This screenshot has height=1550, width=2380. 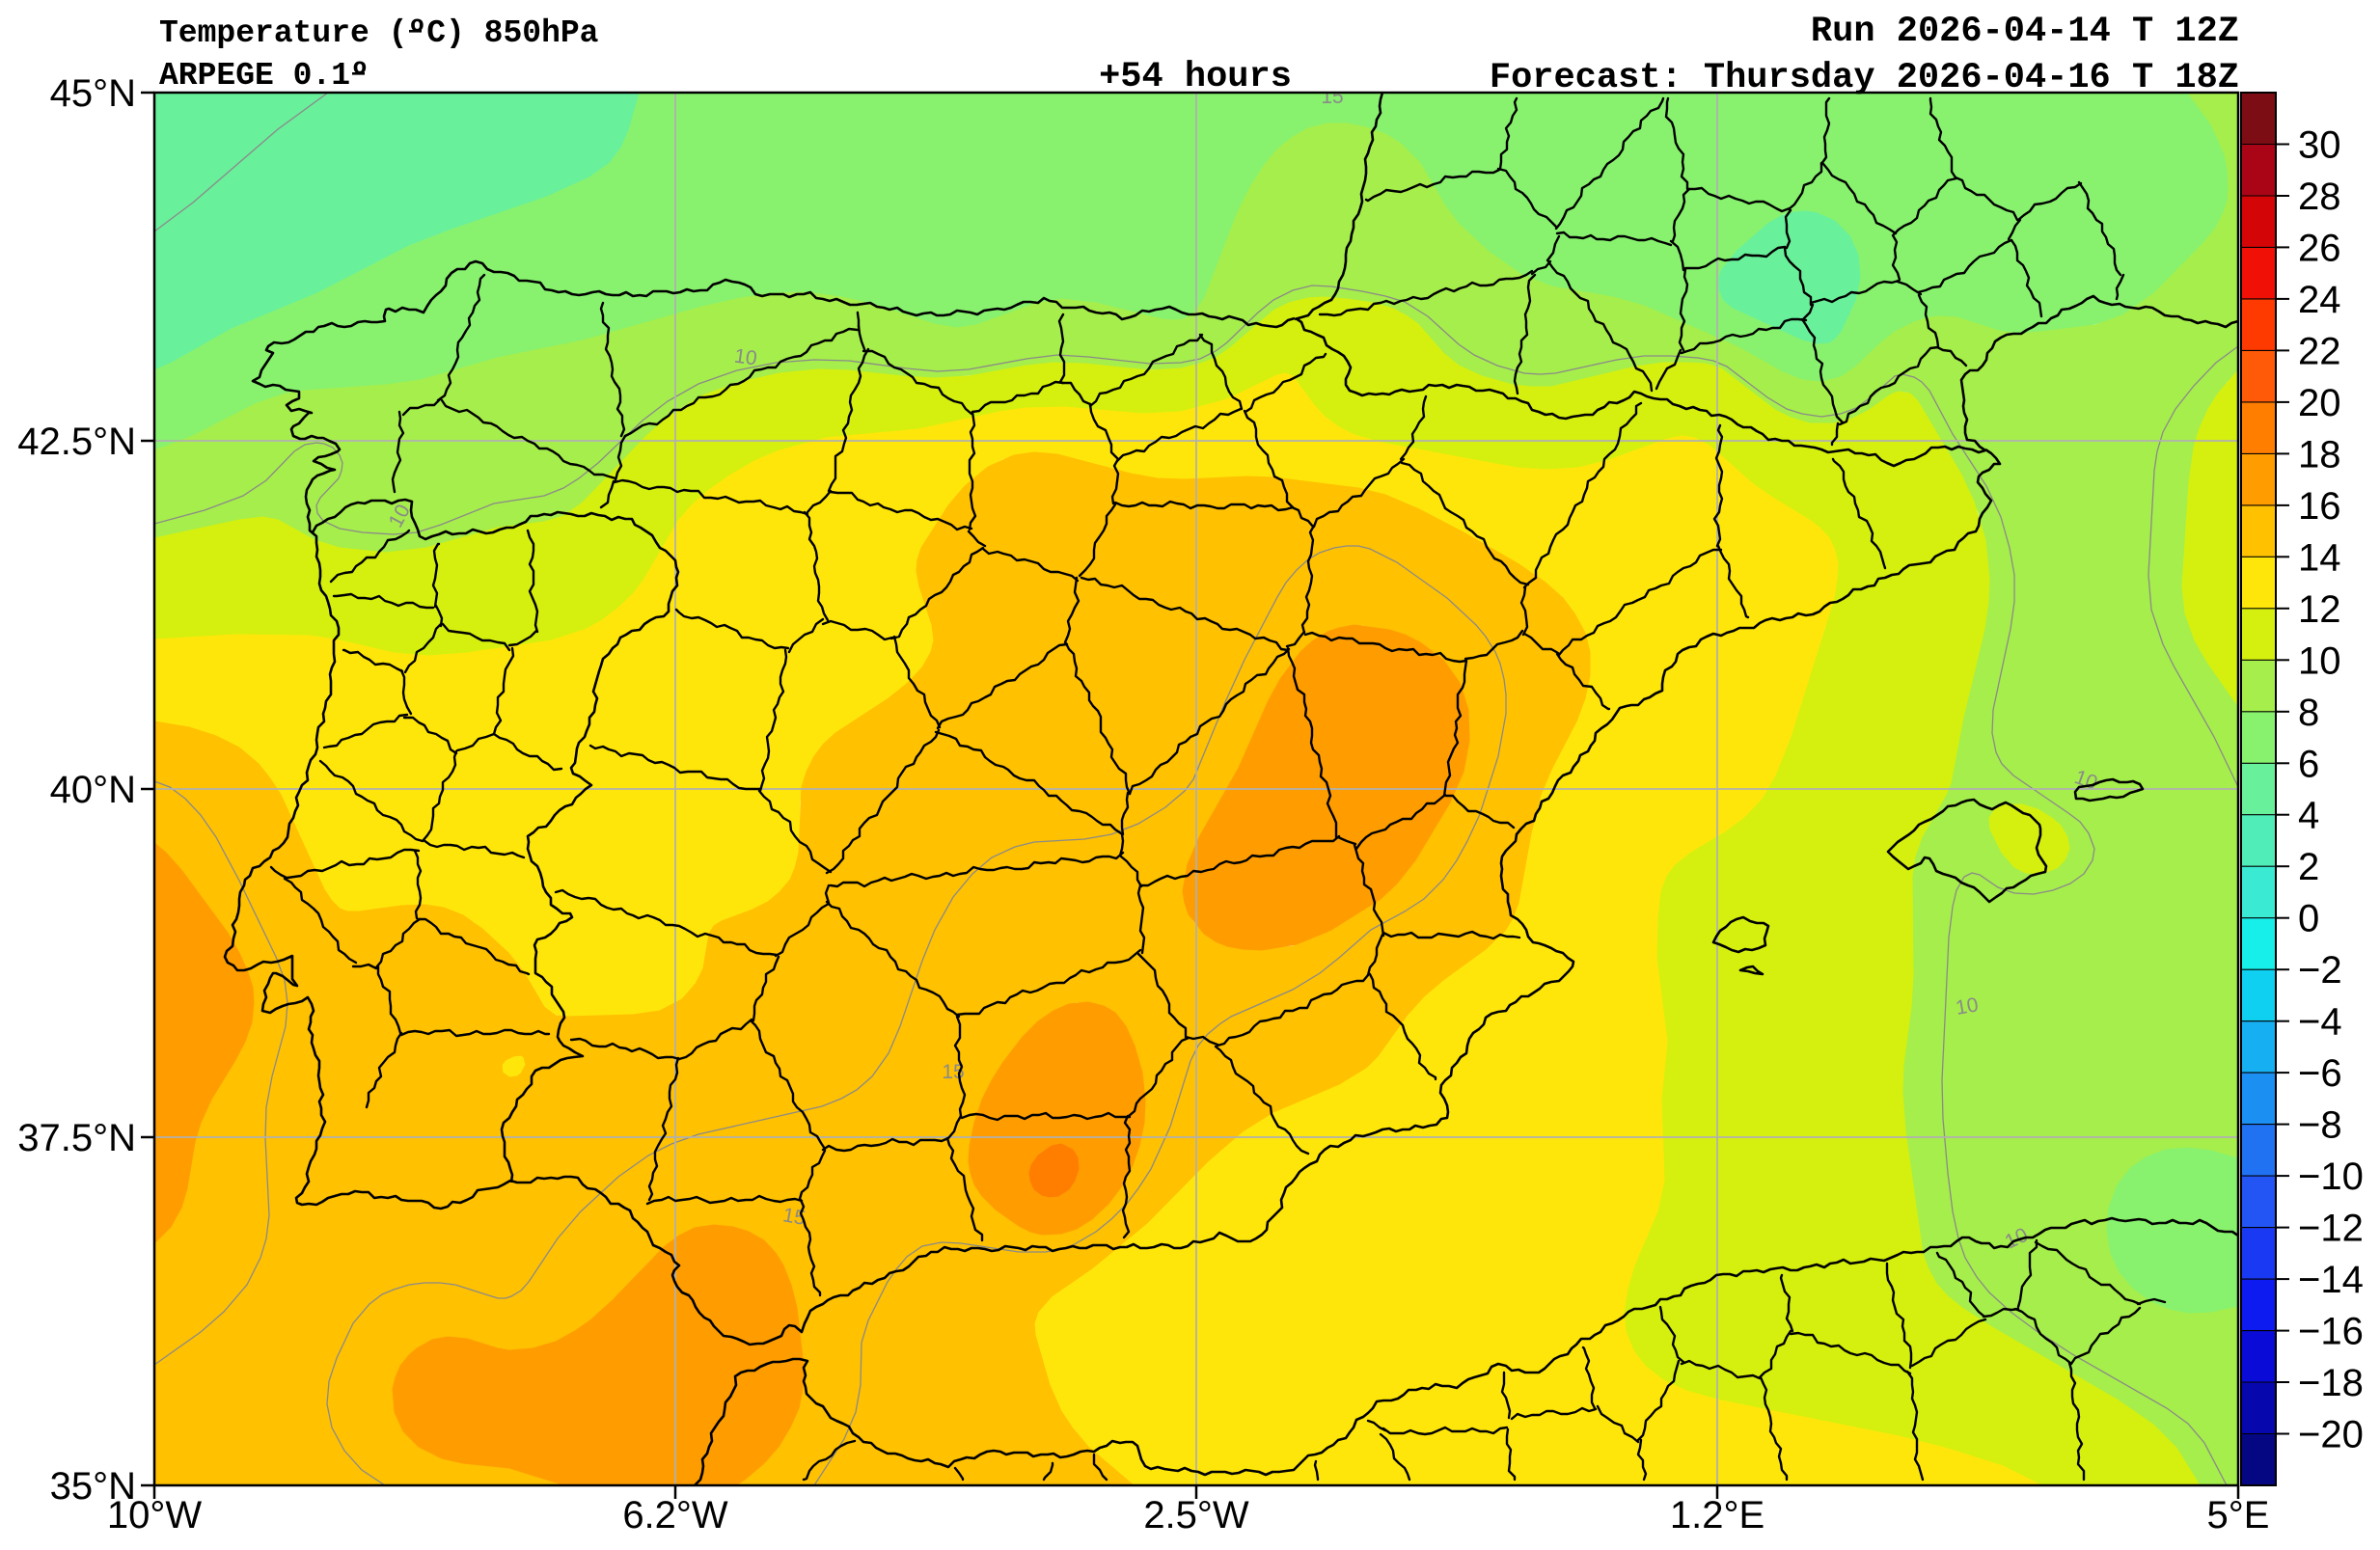 What do you see at coordinates (2320, 197) in the screenshot?
I see `svg-text: 28` at bounding box center [2320, 197].